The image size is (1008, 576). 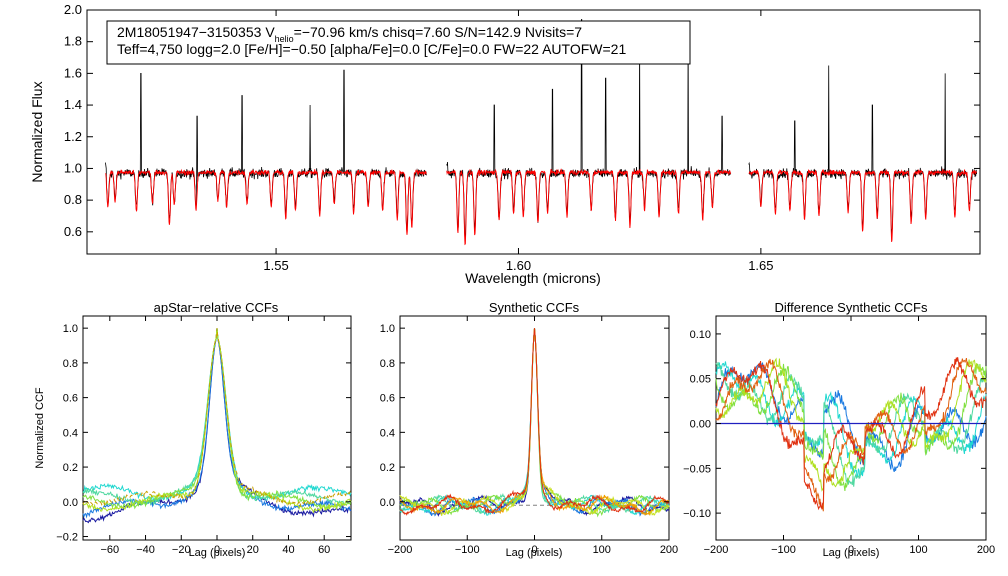 I want to click on x-tick-label: −20, so click(x=181, y=550).